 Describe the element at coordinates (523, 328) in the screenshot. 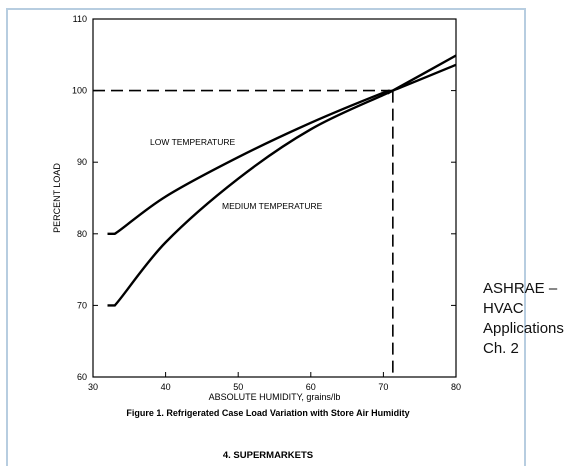

I see `source-note-line: Applications` at that location.